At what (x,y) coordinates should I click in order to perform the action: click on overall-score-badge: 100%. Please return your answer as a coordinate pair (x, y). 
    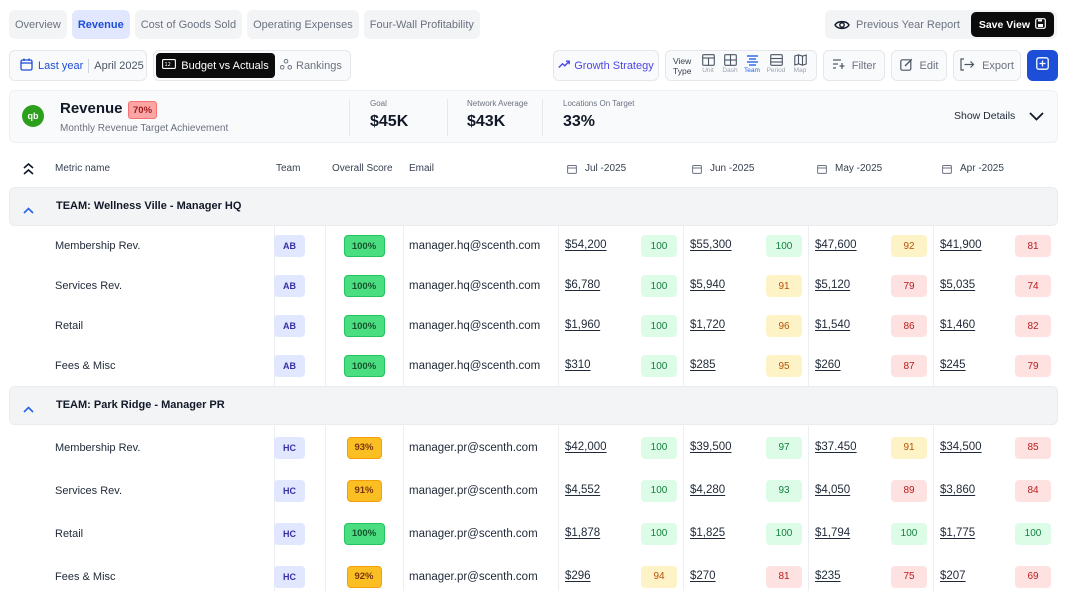
    Looking at the image, I should click on (364, 246).